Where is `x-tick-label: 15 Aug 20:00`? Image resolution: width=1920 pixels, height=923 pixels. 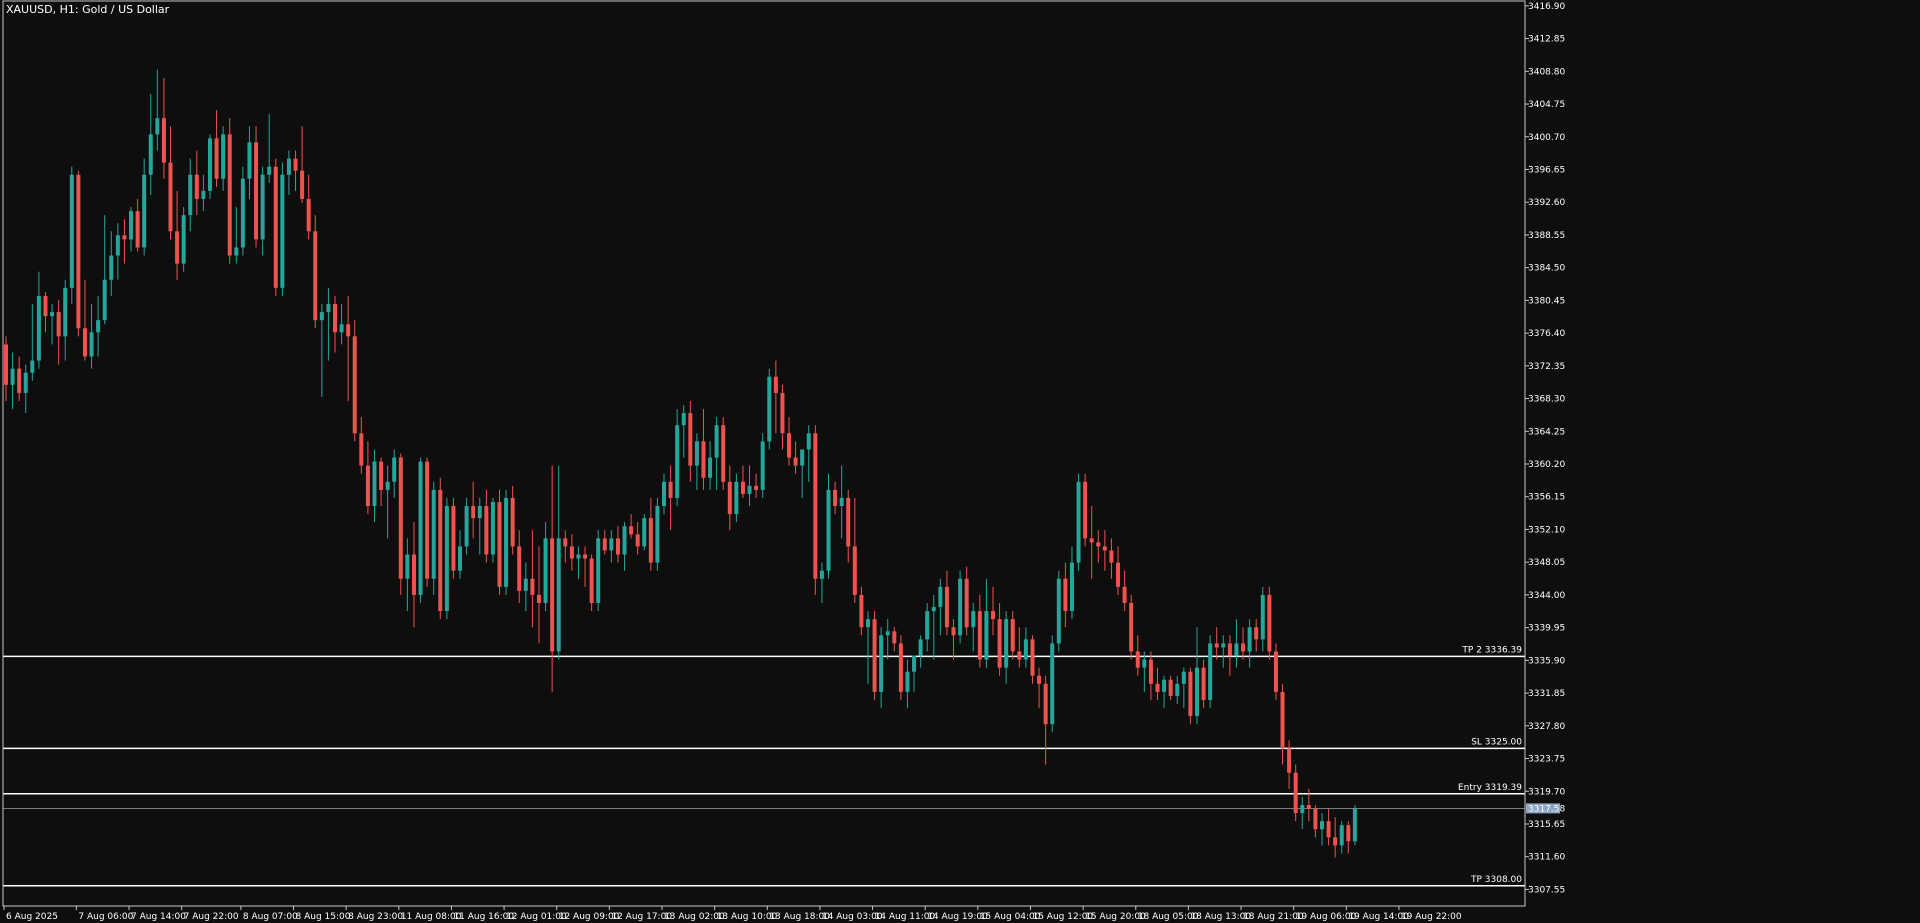
x-tick-label: 15 Aug 20:00 is located at coordinates (1115, 917).